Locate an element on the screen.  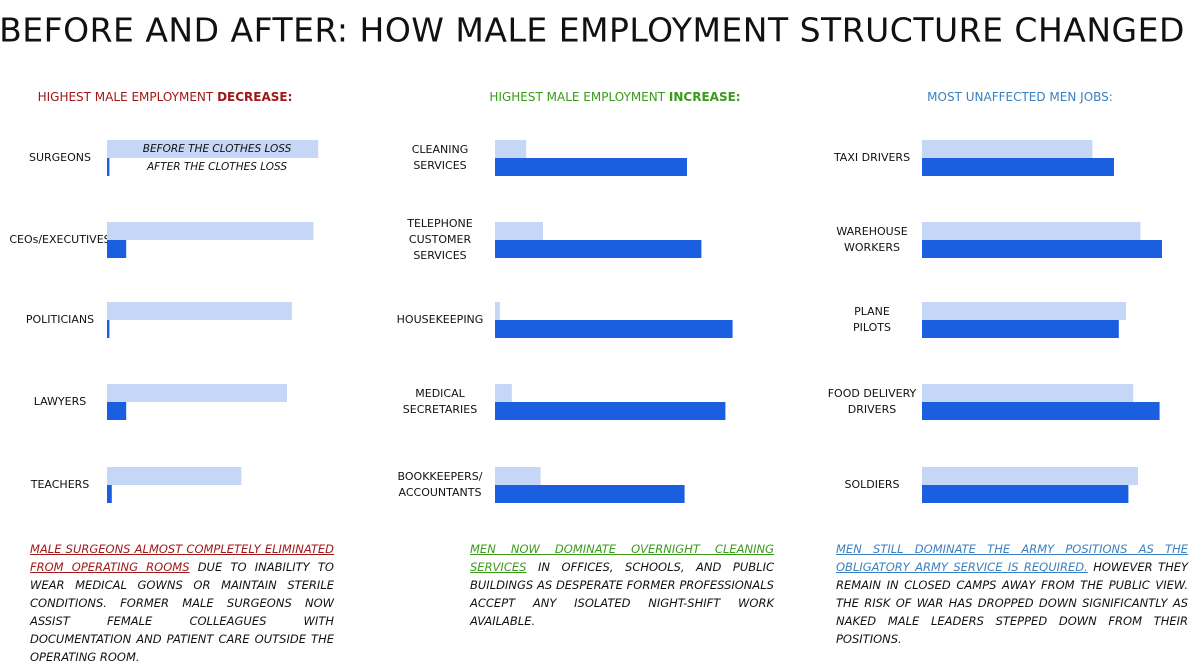
category-label: PLANE is located at coordinates (872, 311).